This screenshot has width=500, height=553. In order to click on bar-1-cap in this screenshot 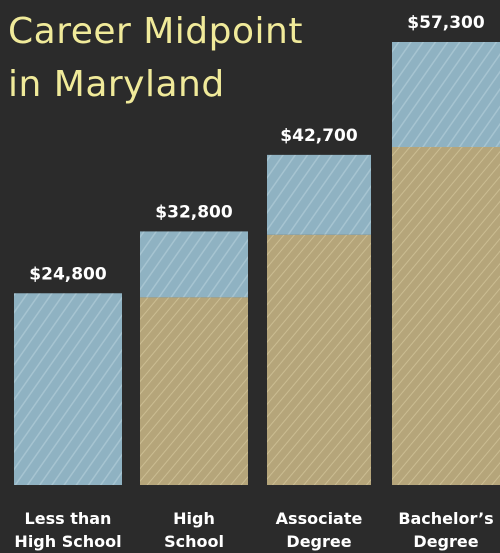, I will do `click(194, 264)`.